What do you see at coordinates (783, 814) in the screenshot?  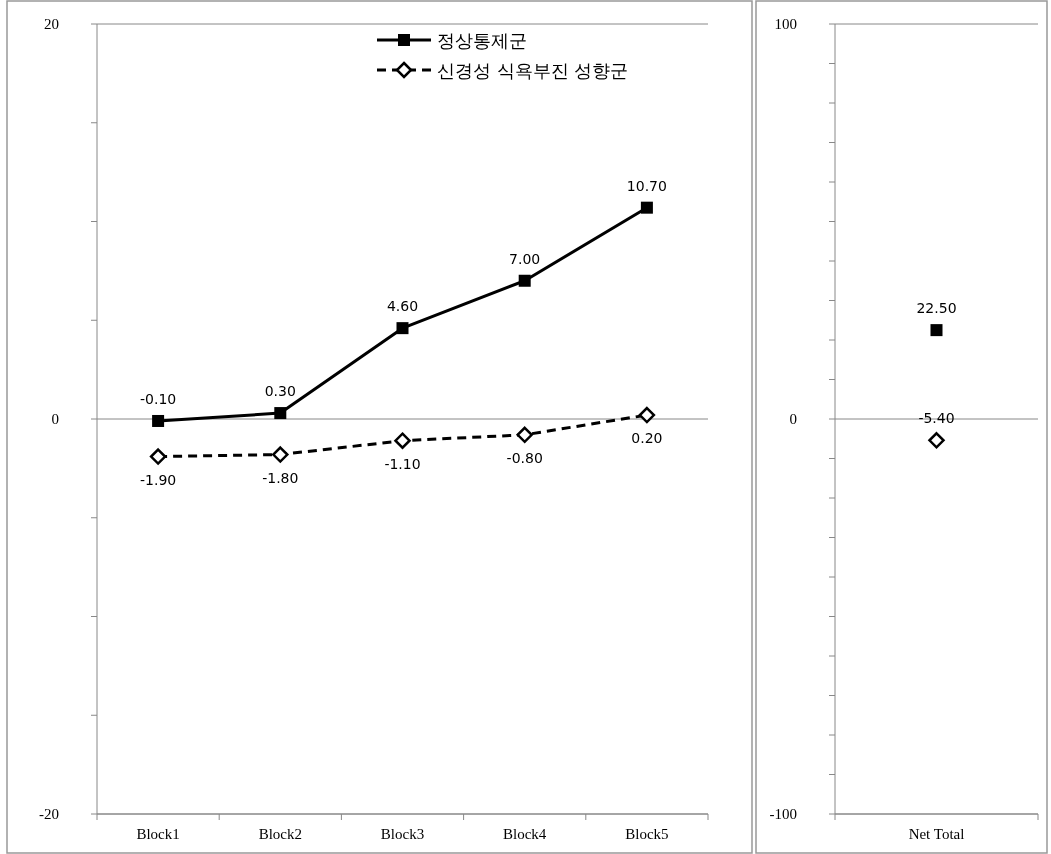 I see `y-tick-label: -100` at bounding box center [783, 814].